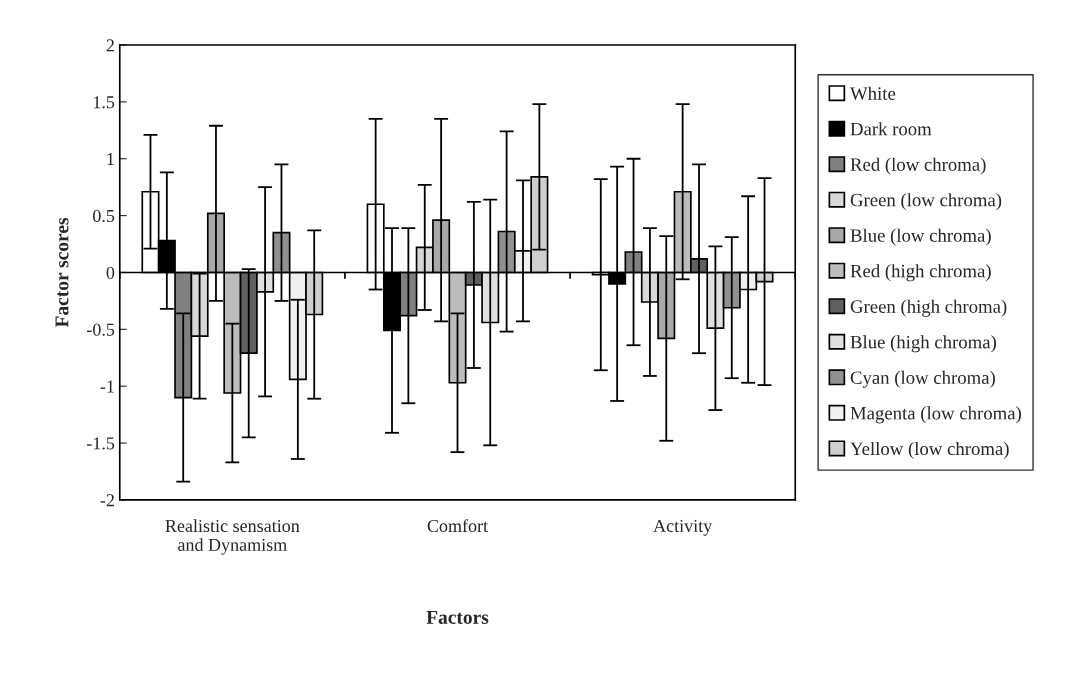 Image resolution: width=1079 pixels, height=682 pixels. Describe the element at coordinates (104, 102) in the screenshot. I see `y-tick-label: 1.5` at that location.